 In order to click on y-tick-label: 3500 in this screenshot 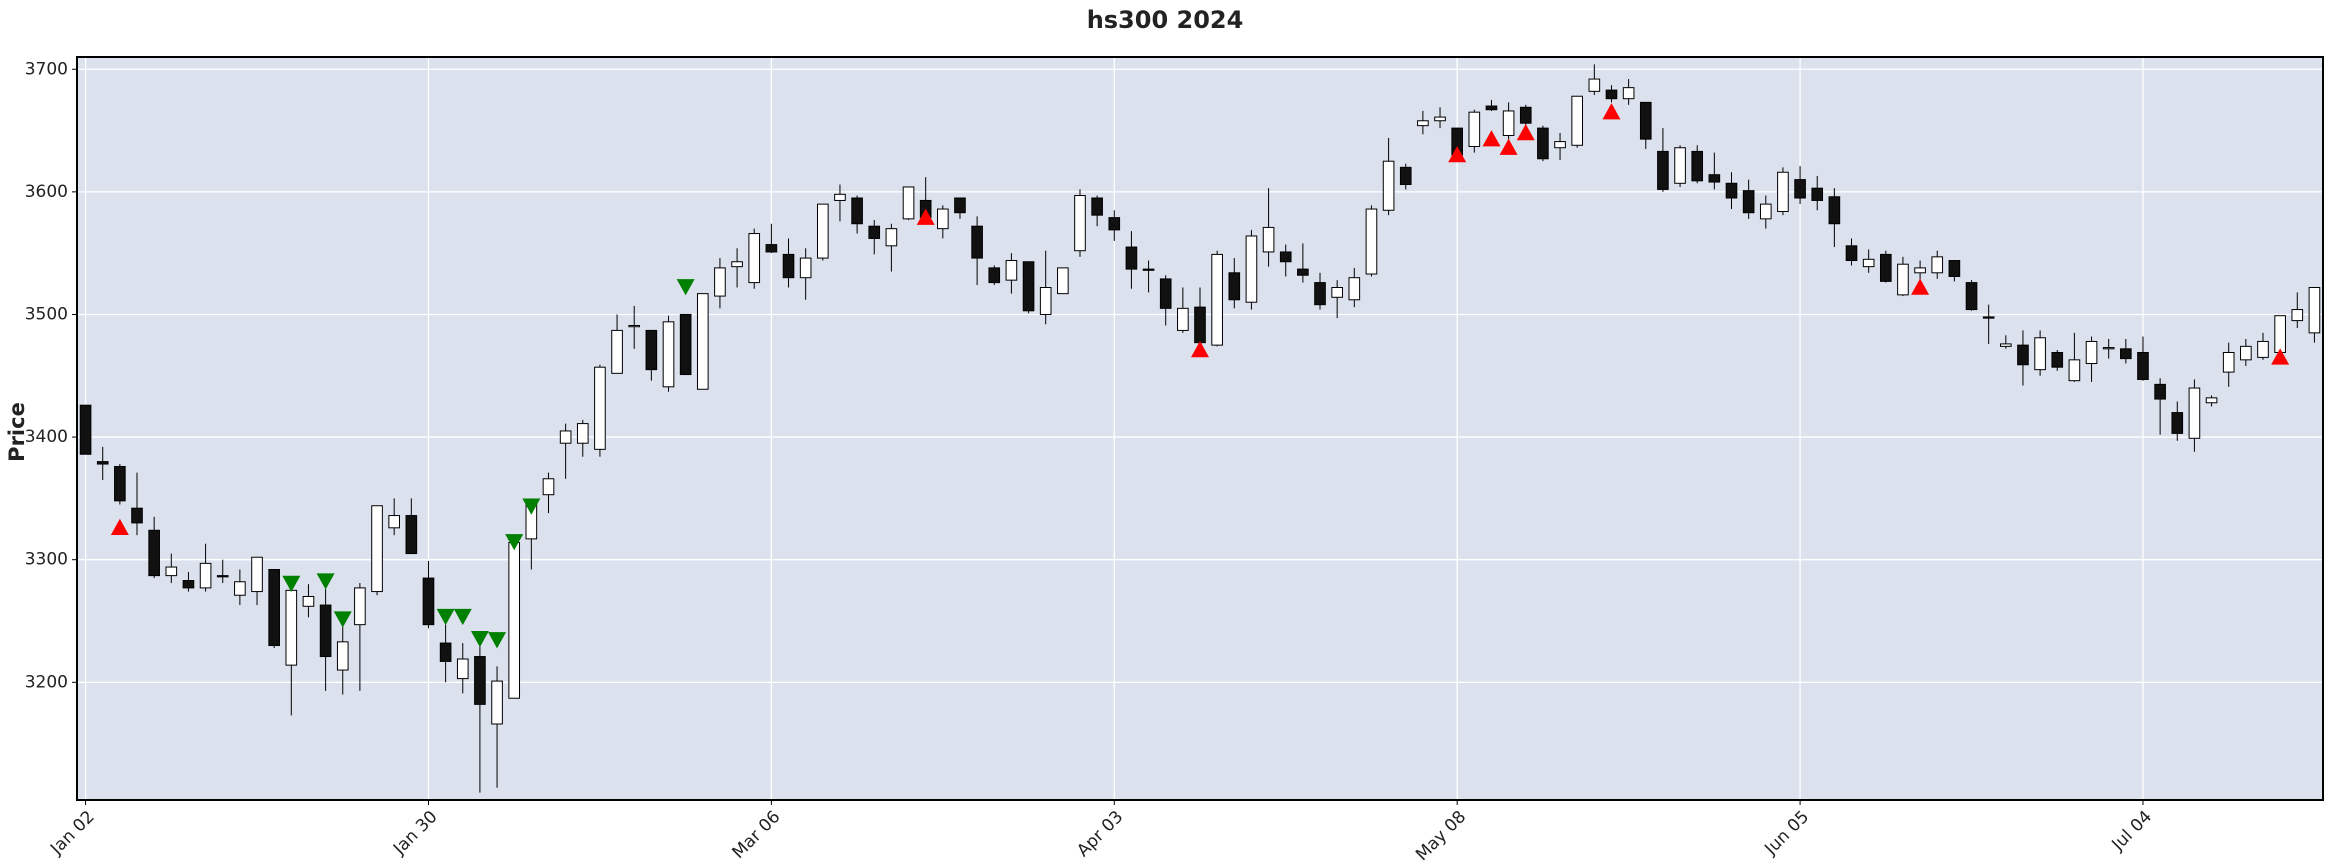, I will do `click(46, 314)`.